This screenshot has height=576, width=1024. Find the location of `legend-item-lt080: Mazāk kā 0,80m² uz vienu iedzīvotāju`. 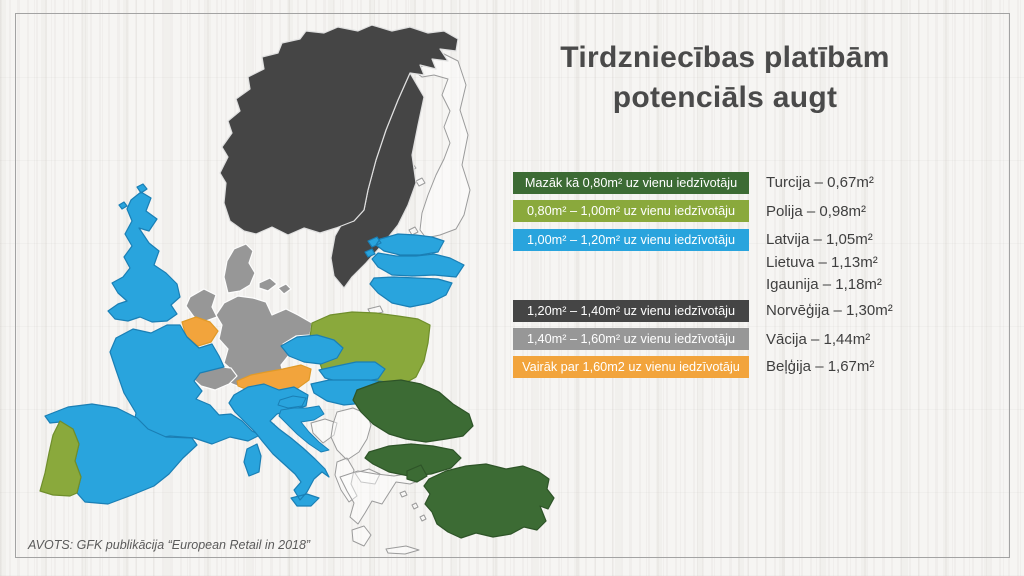

legend-item-lt080: Mazāk kā 0,80m² uz vienu iedzīvotāju is located at coordinates (631, 183).